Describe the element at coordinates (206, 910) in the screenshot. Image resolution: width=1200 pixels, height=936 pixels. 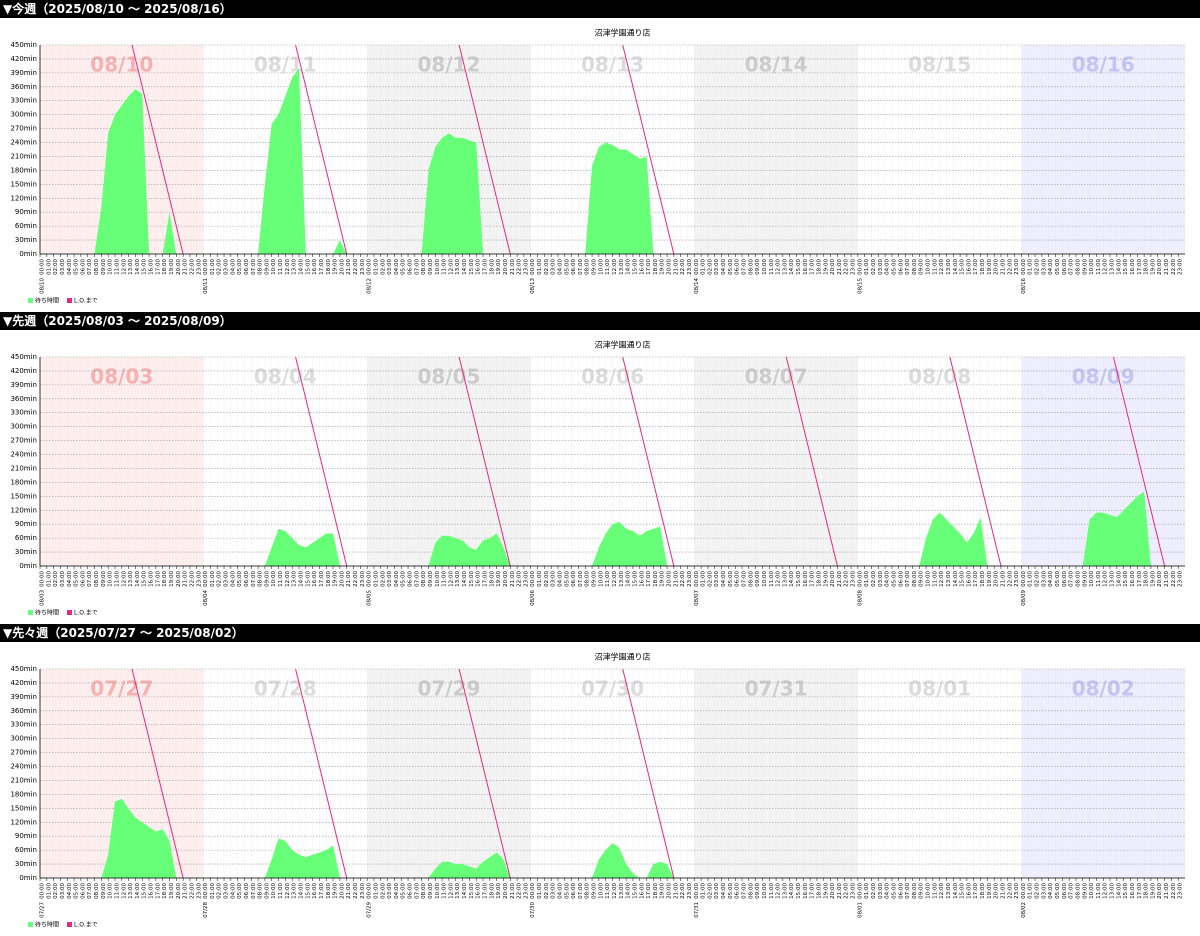
I see `x-day-label: 07/28` at that location.